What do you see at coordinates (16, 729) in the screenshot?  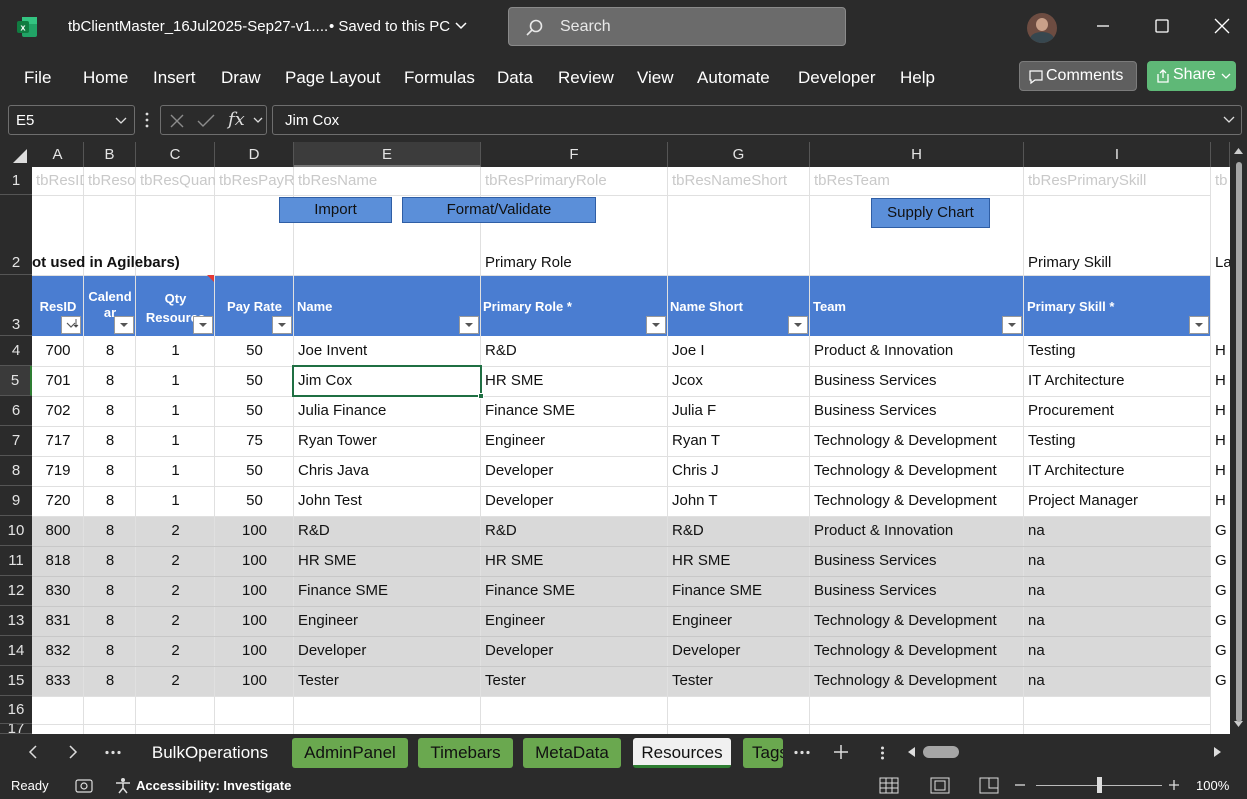 I see `row-header: 17` at bounding box center [16, 729].